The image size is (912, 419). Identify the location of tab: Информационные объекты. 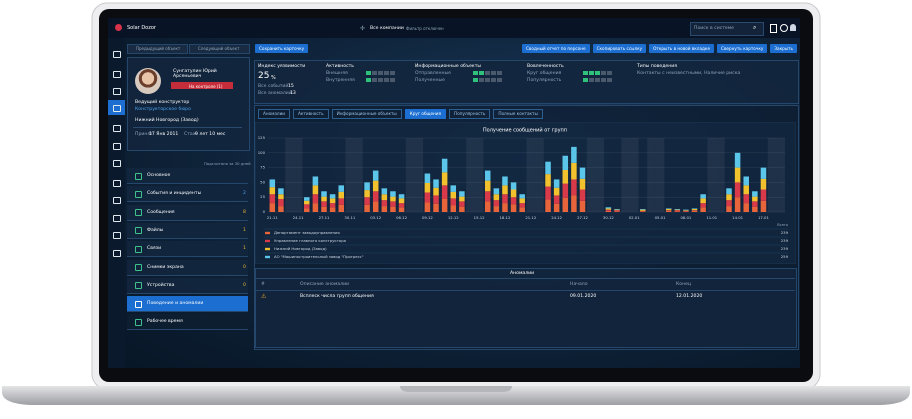
(366, 114).